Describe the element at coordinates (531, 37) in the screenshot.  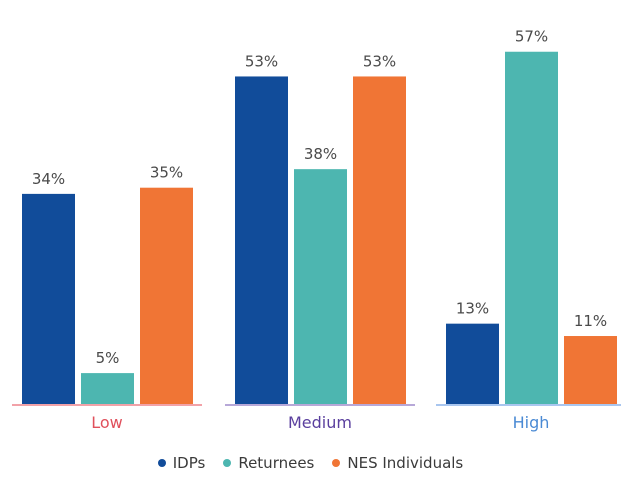
I see `data-label: 57%` at that location.